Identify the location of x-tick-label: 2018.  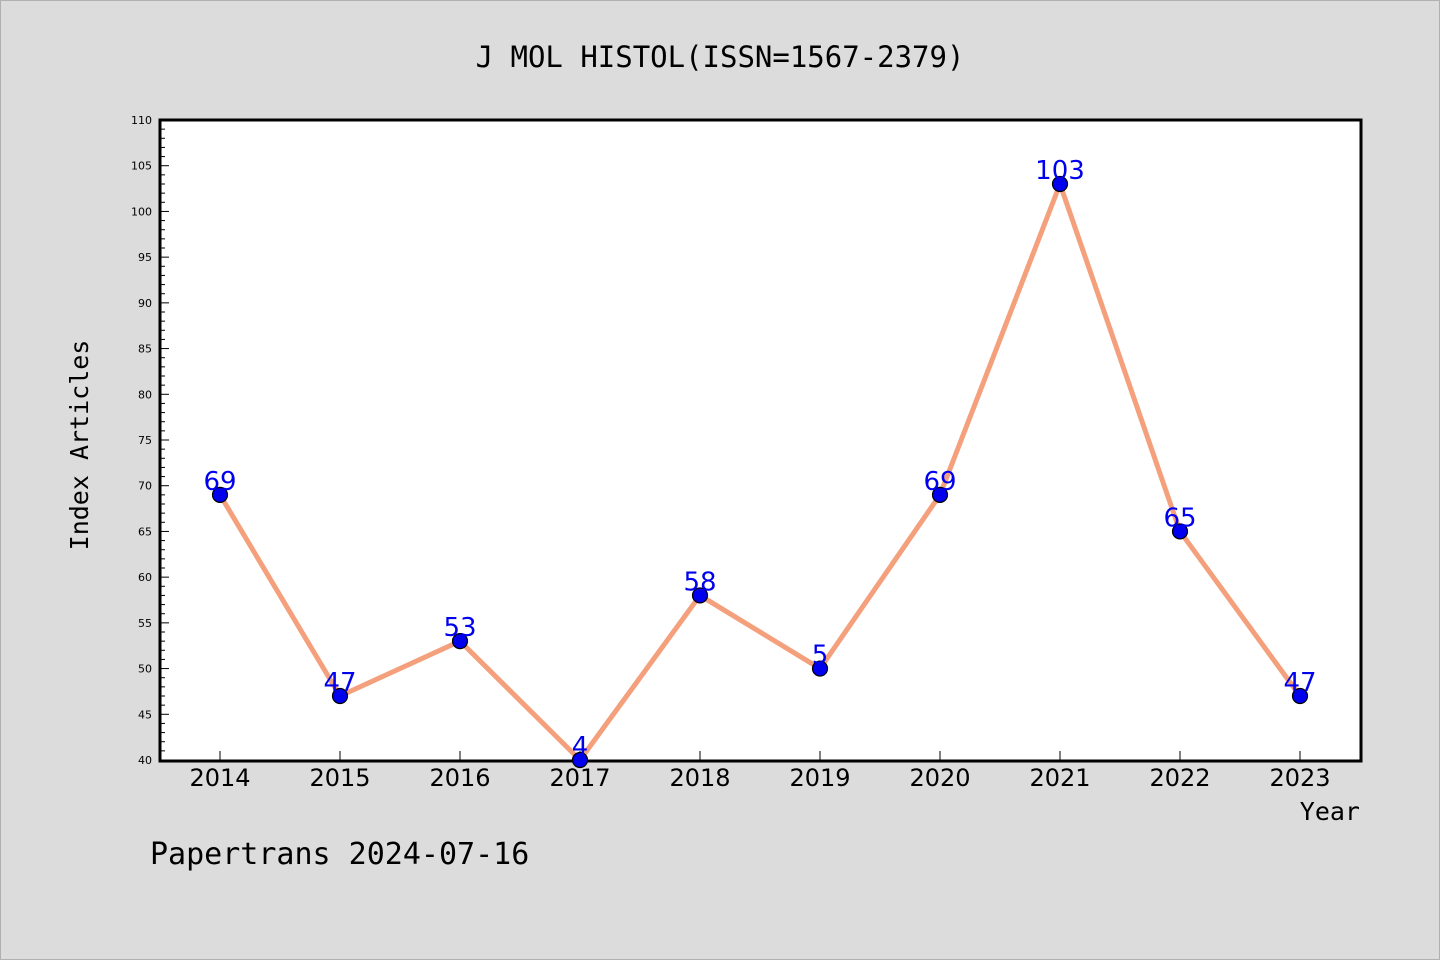
(699, 778).